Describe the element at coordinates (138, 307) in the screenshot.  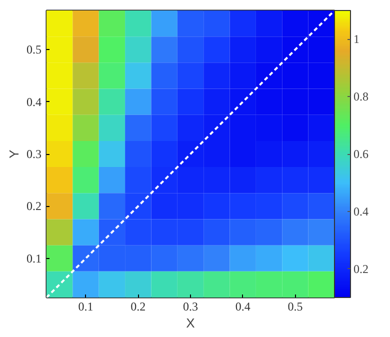
I see `x-tick-label: 0.2` at that location.